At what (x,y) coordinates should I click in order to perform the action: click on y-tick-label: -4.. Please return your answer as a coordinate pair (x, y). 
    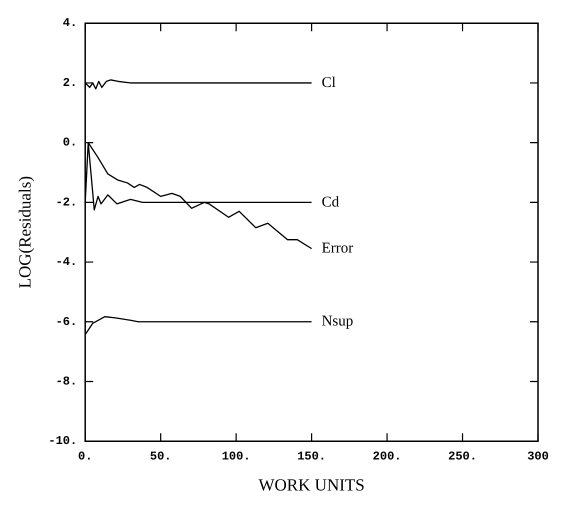
    Looking at the image, I should click on (67, 262).